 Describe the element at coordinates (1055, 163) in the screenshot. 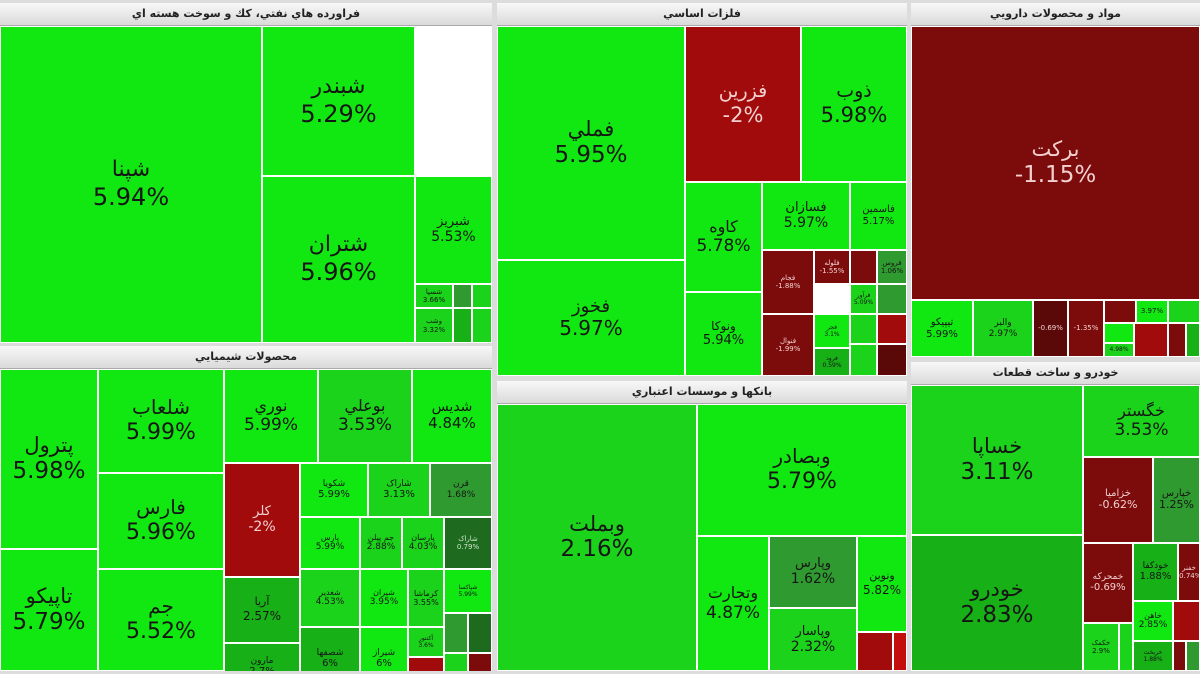

I see `stock-tile: برکت -1.15%` at that location.